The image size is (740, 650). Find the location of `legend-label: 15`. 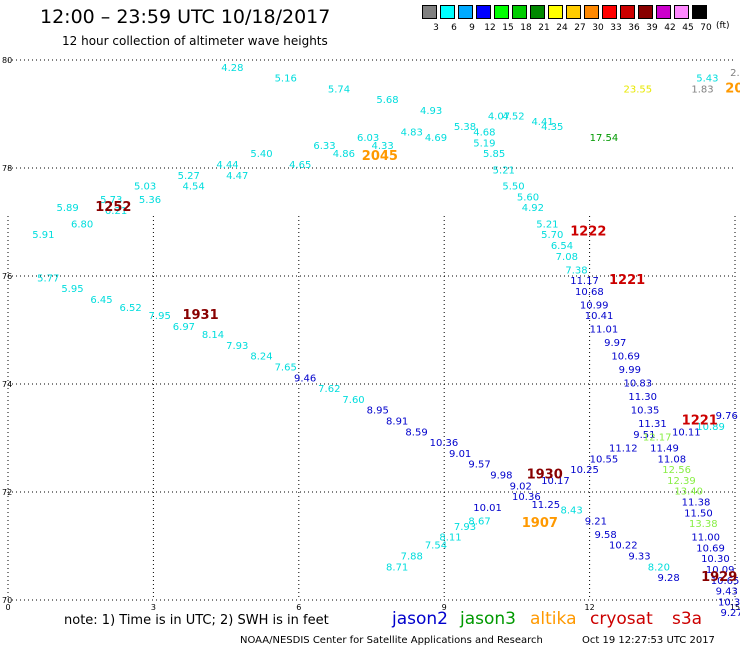

legend-label: 15 is located at coordinates (508, 28).